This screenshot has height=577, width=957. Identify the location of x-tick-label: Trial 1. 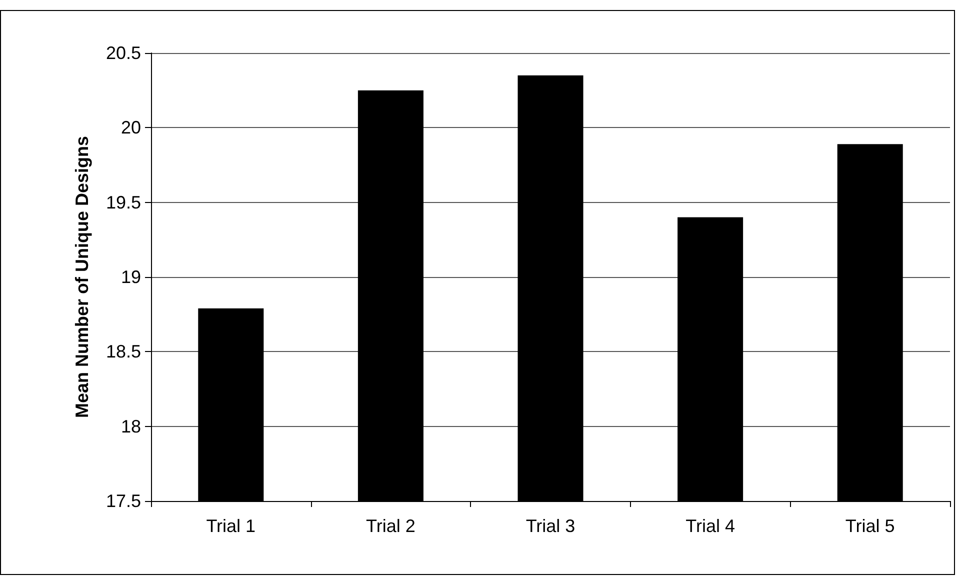
(231, 526).